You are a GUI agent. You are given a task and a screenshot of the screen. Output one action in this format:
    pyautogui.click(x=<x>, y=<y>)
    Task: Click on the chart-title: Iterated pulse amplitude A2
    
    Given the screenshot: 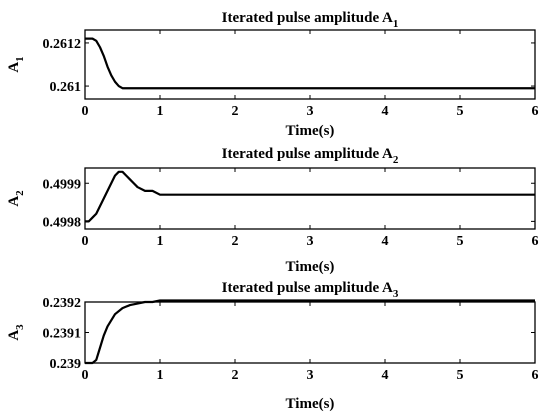 What is the action you would take?
    pyautogui.click(x=310, y=156)
    